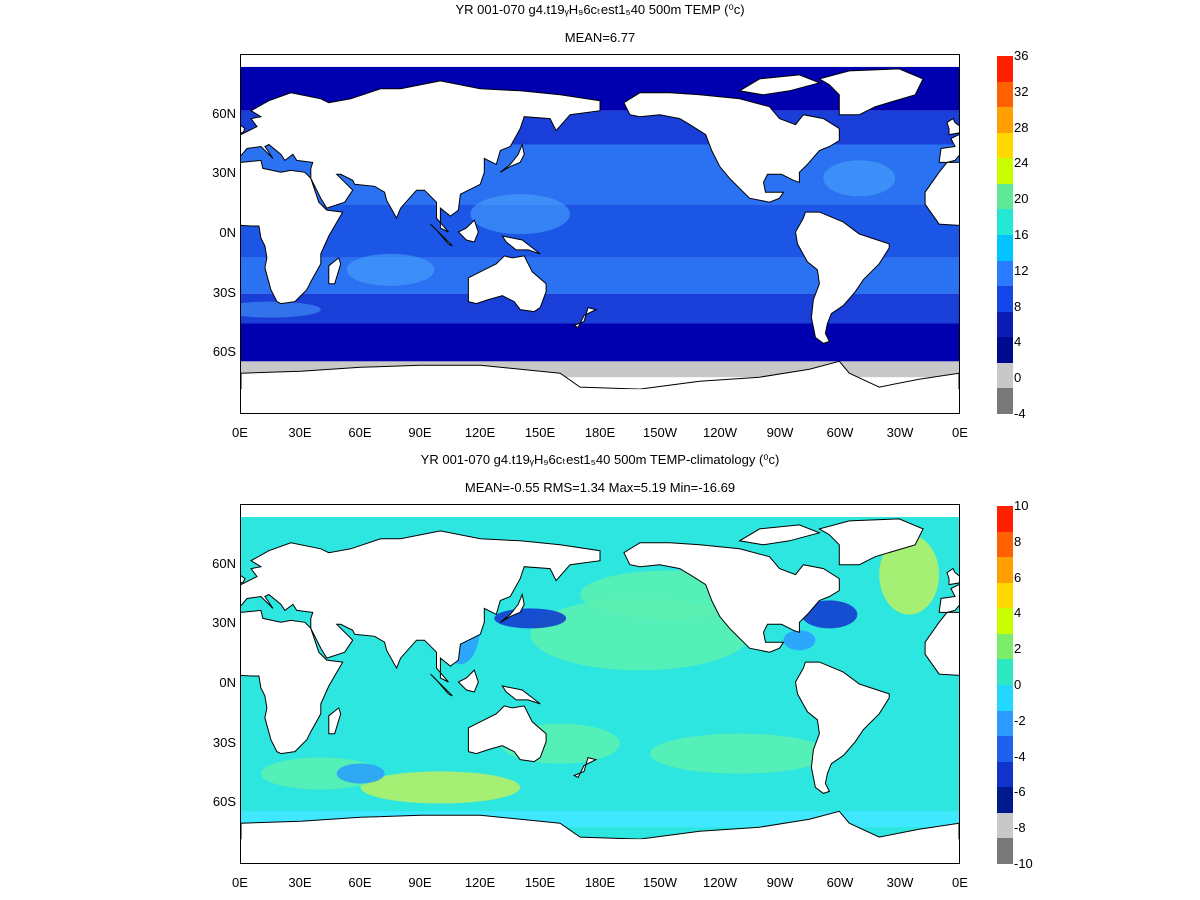 Image resolution: width=1200 pixels, height=900 pixels. I want to click on colorbar-tick-label: 6, so click(1018, 577).